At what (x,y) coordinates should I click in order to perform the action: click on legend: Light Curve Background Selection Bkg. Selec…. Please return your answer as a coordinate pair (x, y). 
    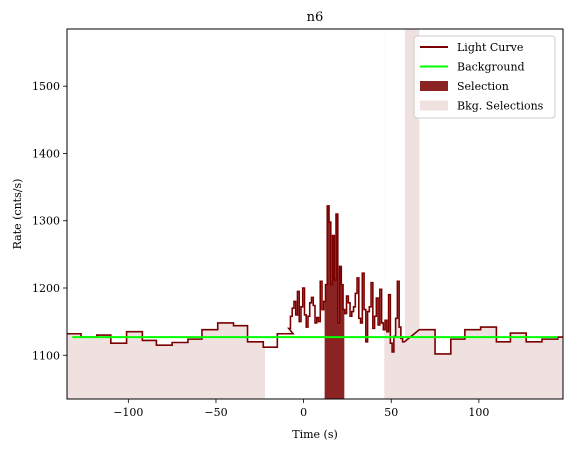
    Looking at the image, I should click on (484, 77).